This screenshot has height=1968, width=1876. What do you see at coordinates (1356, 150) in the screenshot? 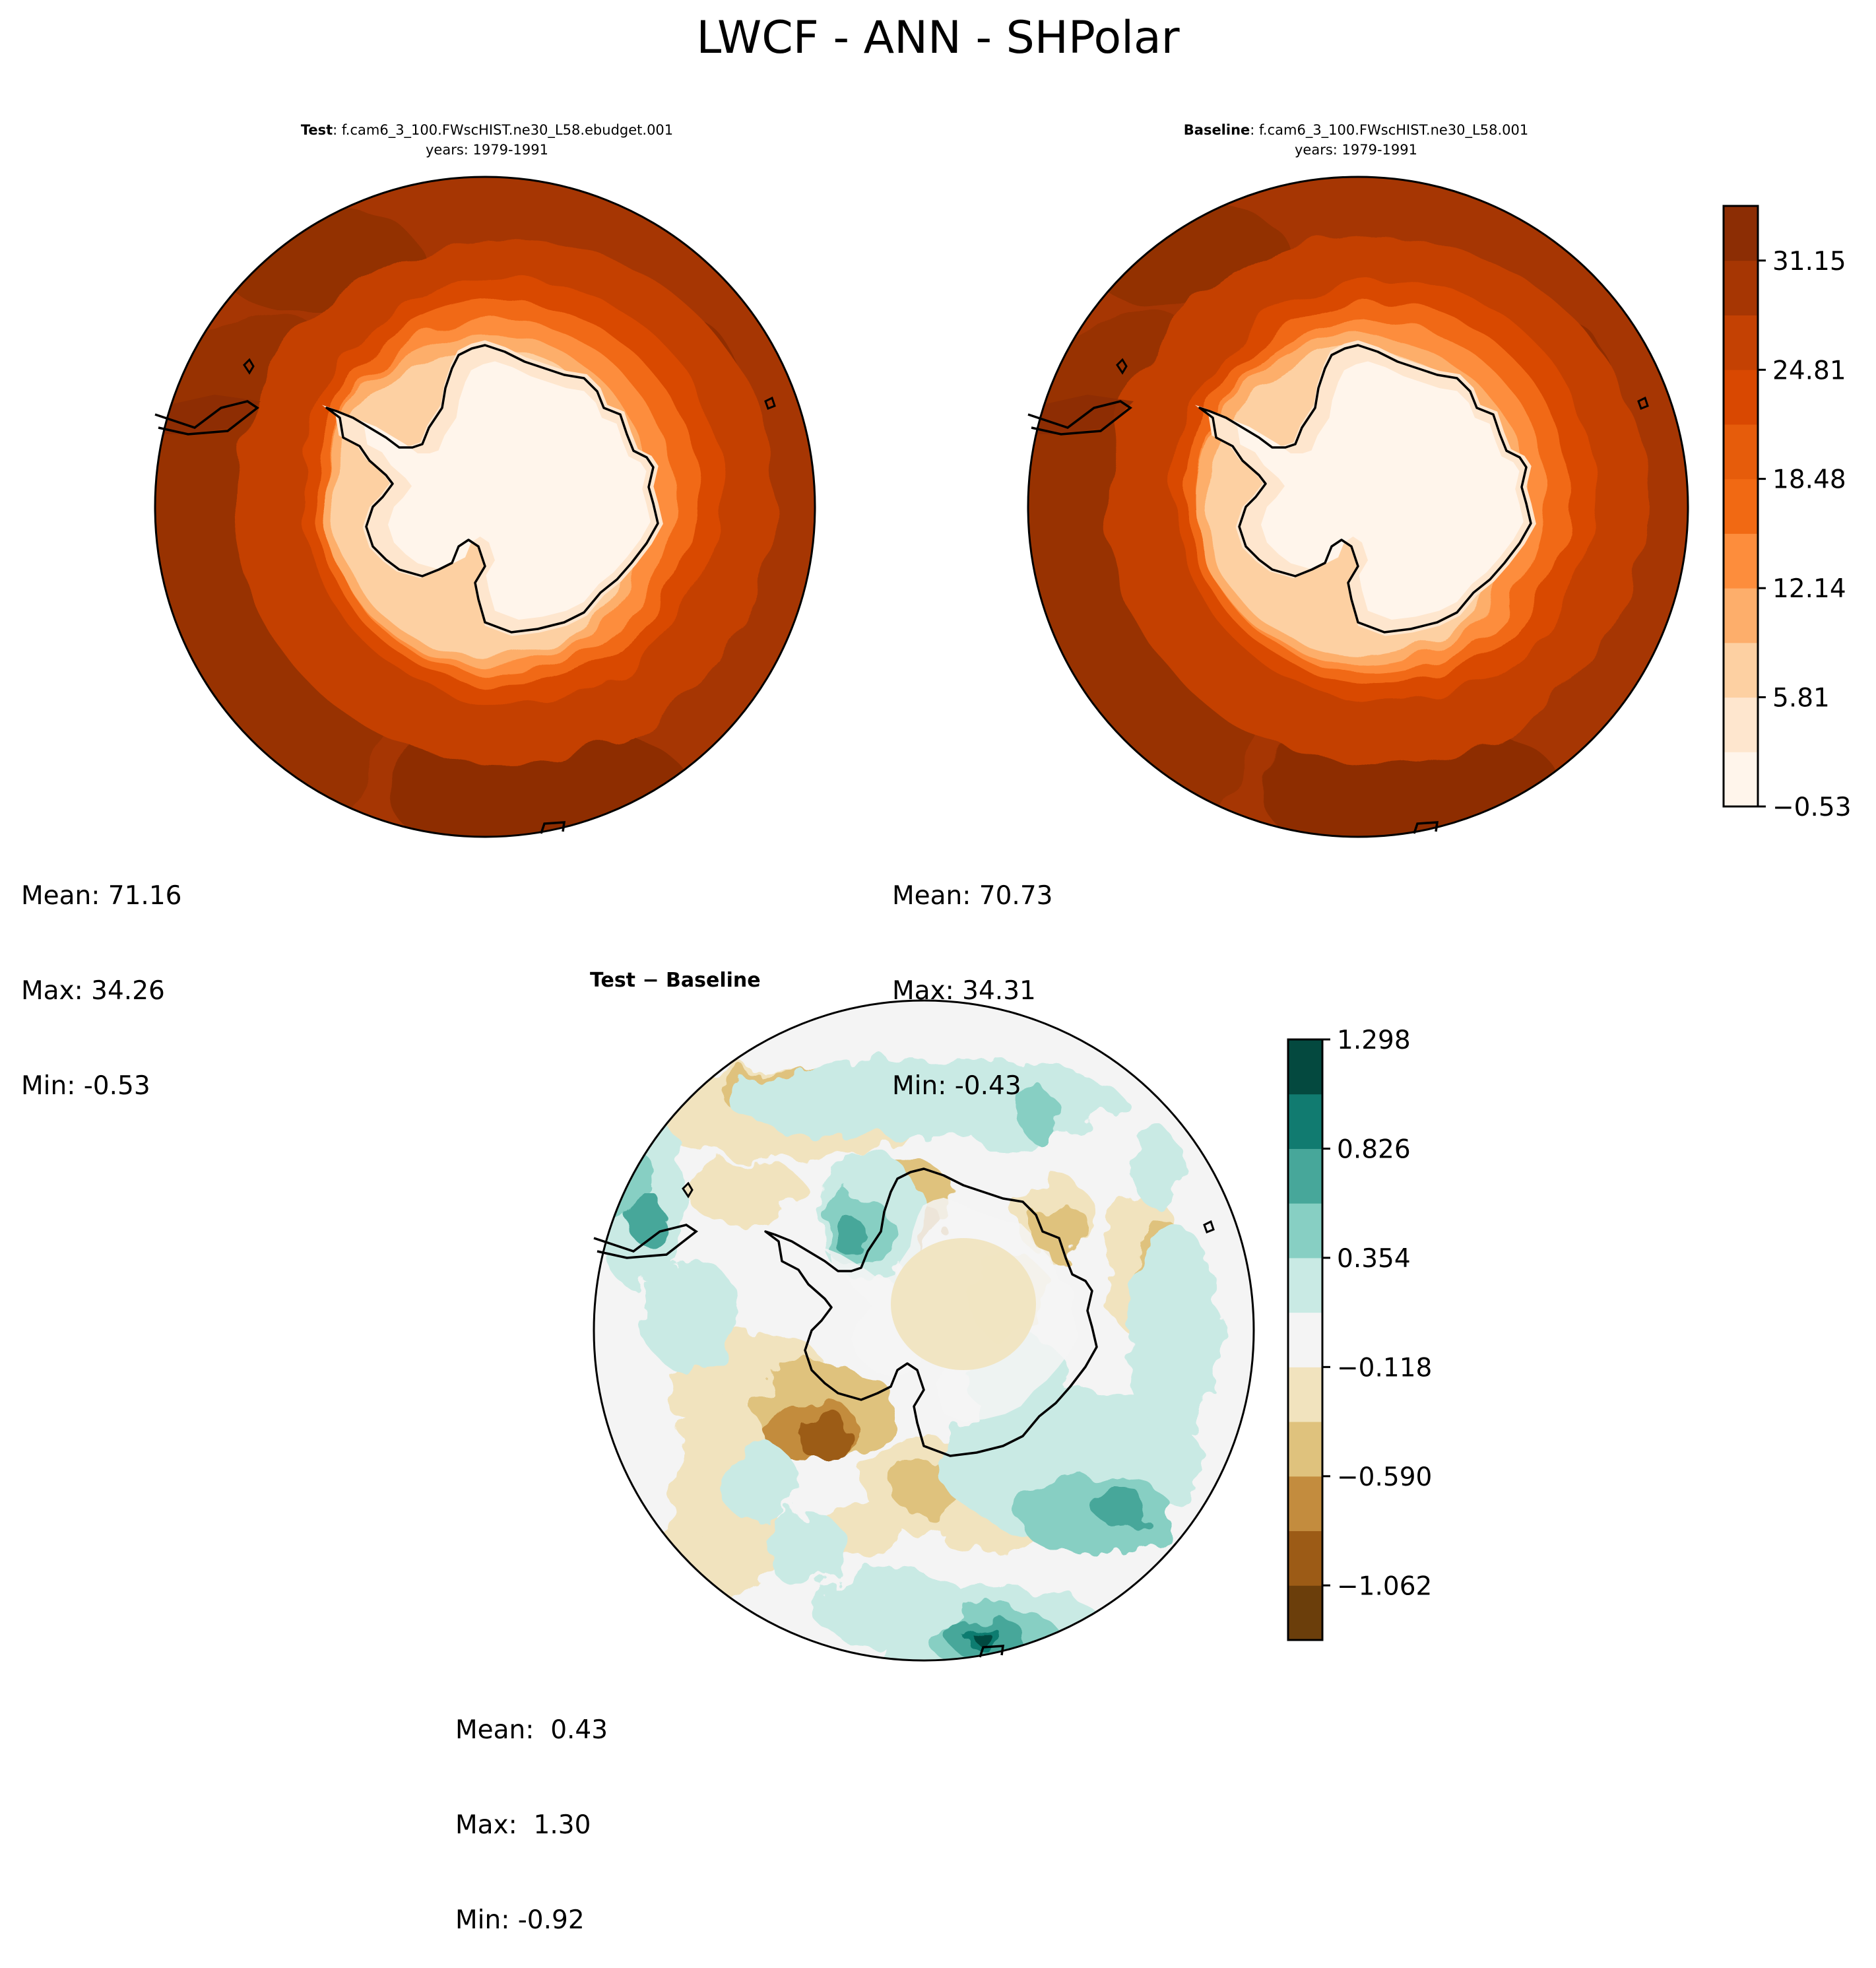
I see `baseline-years: years: 1979-1991` at bounding box center [1356, 150].